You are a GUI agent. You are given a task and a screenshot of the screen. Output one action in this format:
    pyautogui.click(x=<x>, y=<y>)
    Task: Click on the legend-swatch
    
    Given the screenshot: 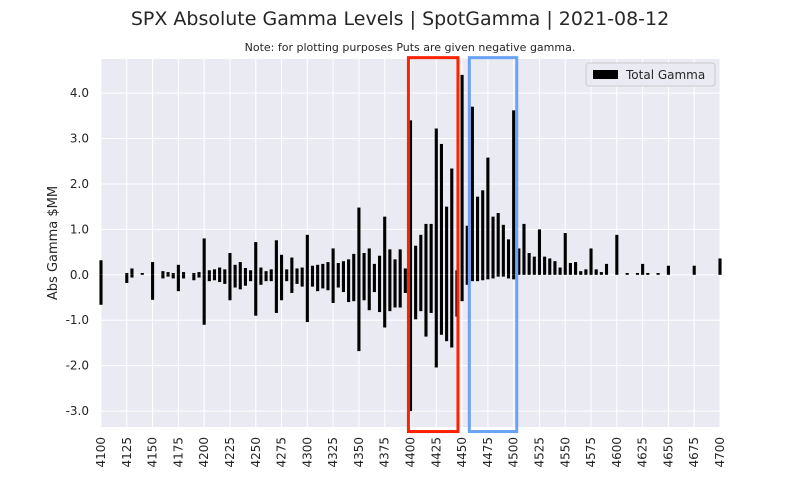 What is the action you would take?
    pyautogui.click(x=605, y=74)
    